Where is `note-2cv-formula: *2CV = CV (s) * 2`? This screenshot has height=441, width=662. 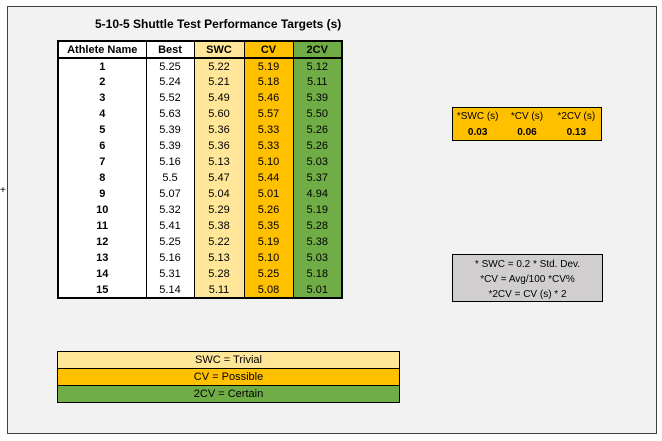 note-2cv-formula: *2CV = CV (s) * 2 is located at coordinates (527, 294).